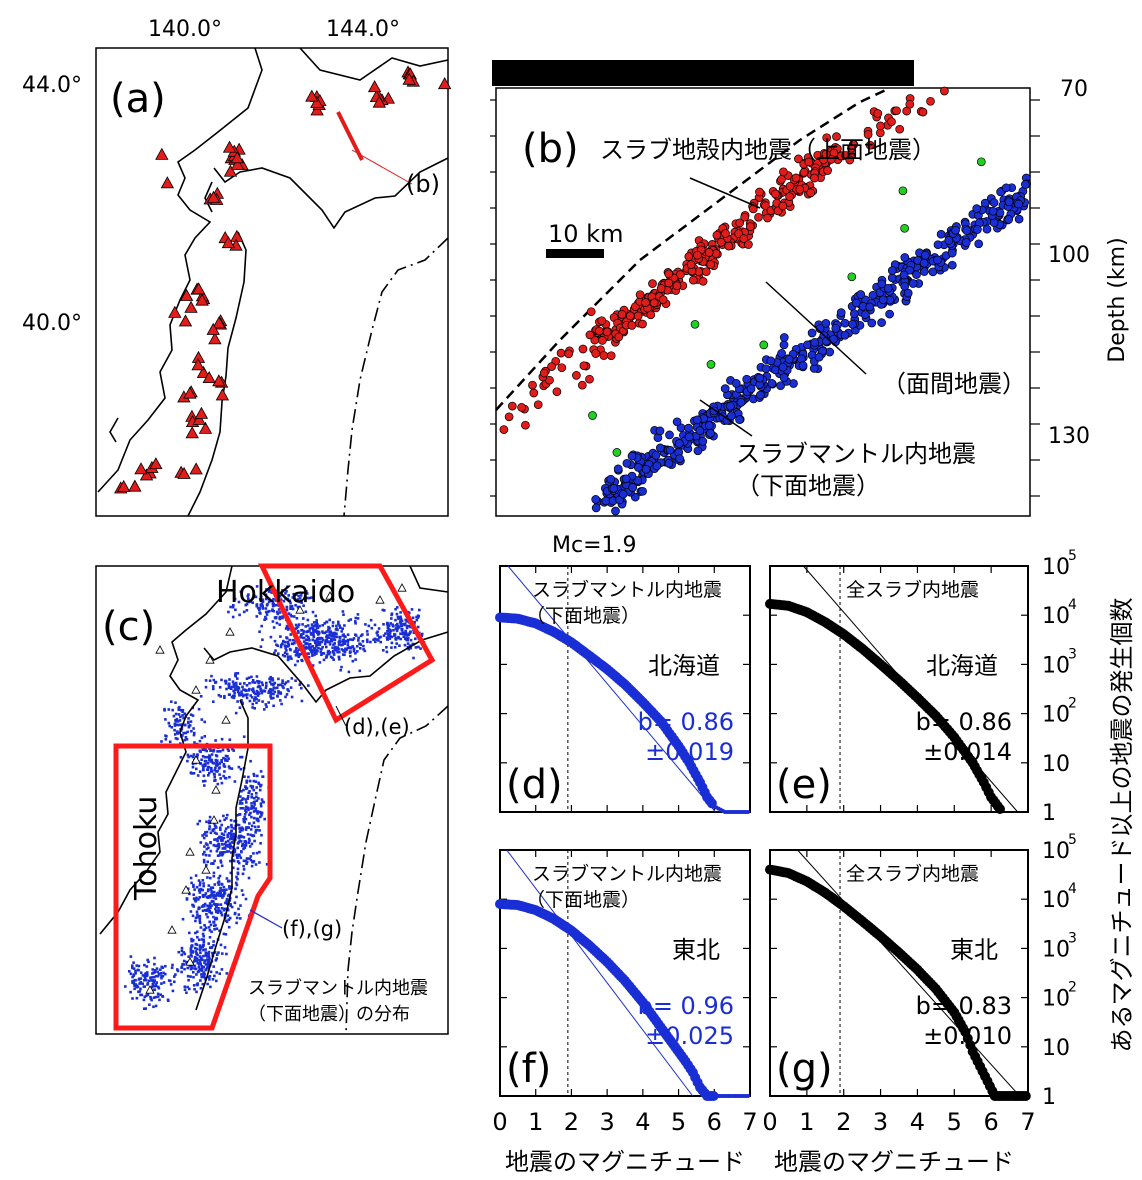 This screenshot has height=1180, width=1142. I want to click on volcano-marker-open, so click(190, 961).